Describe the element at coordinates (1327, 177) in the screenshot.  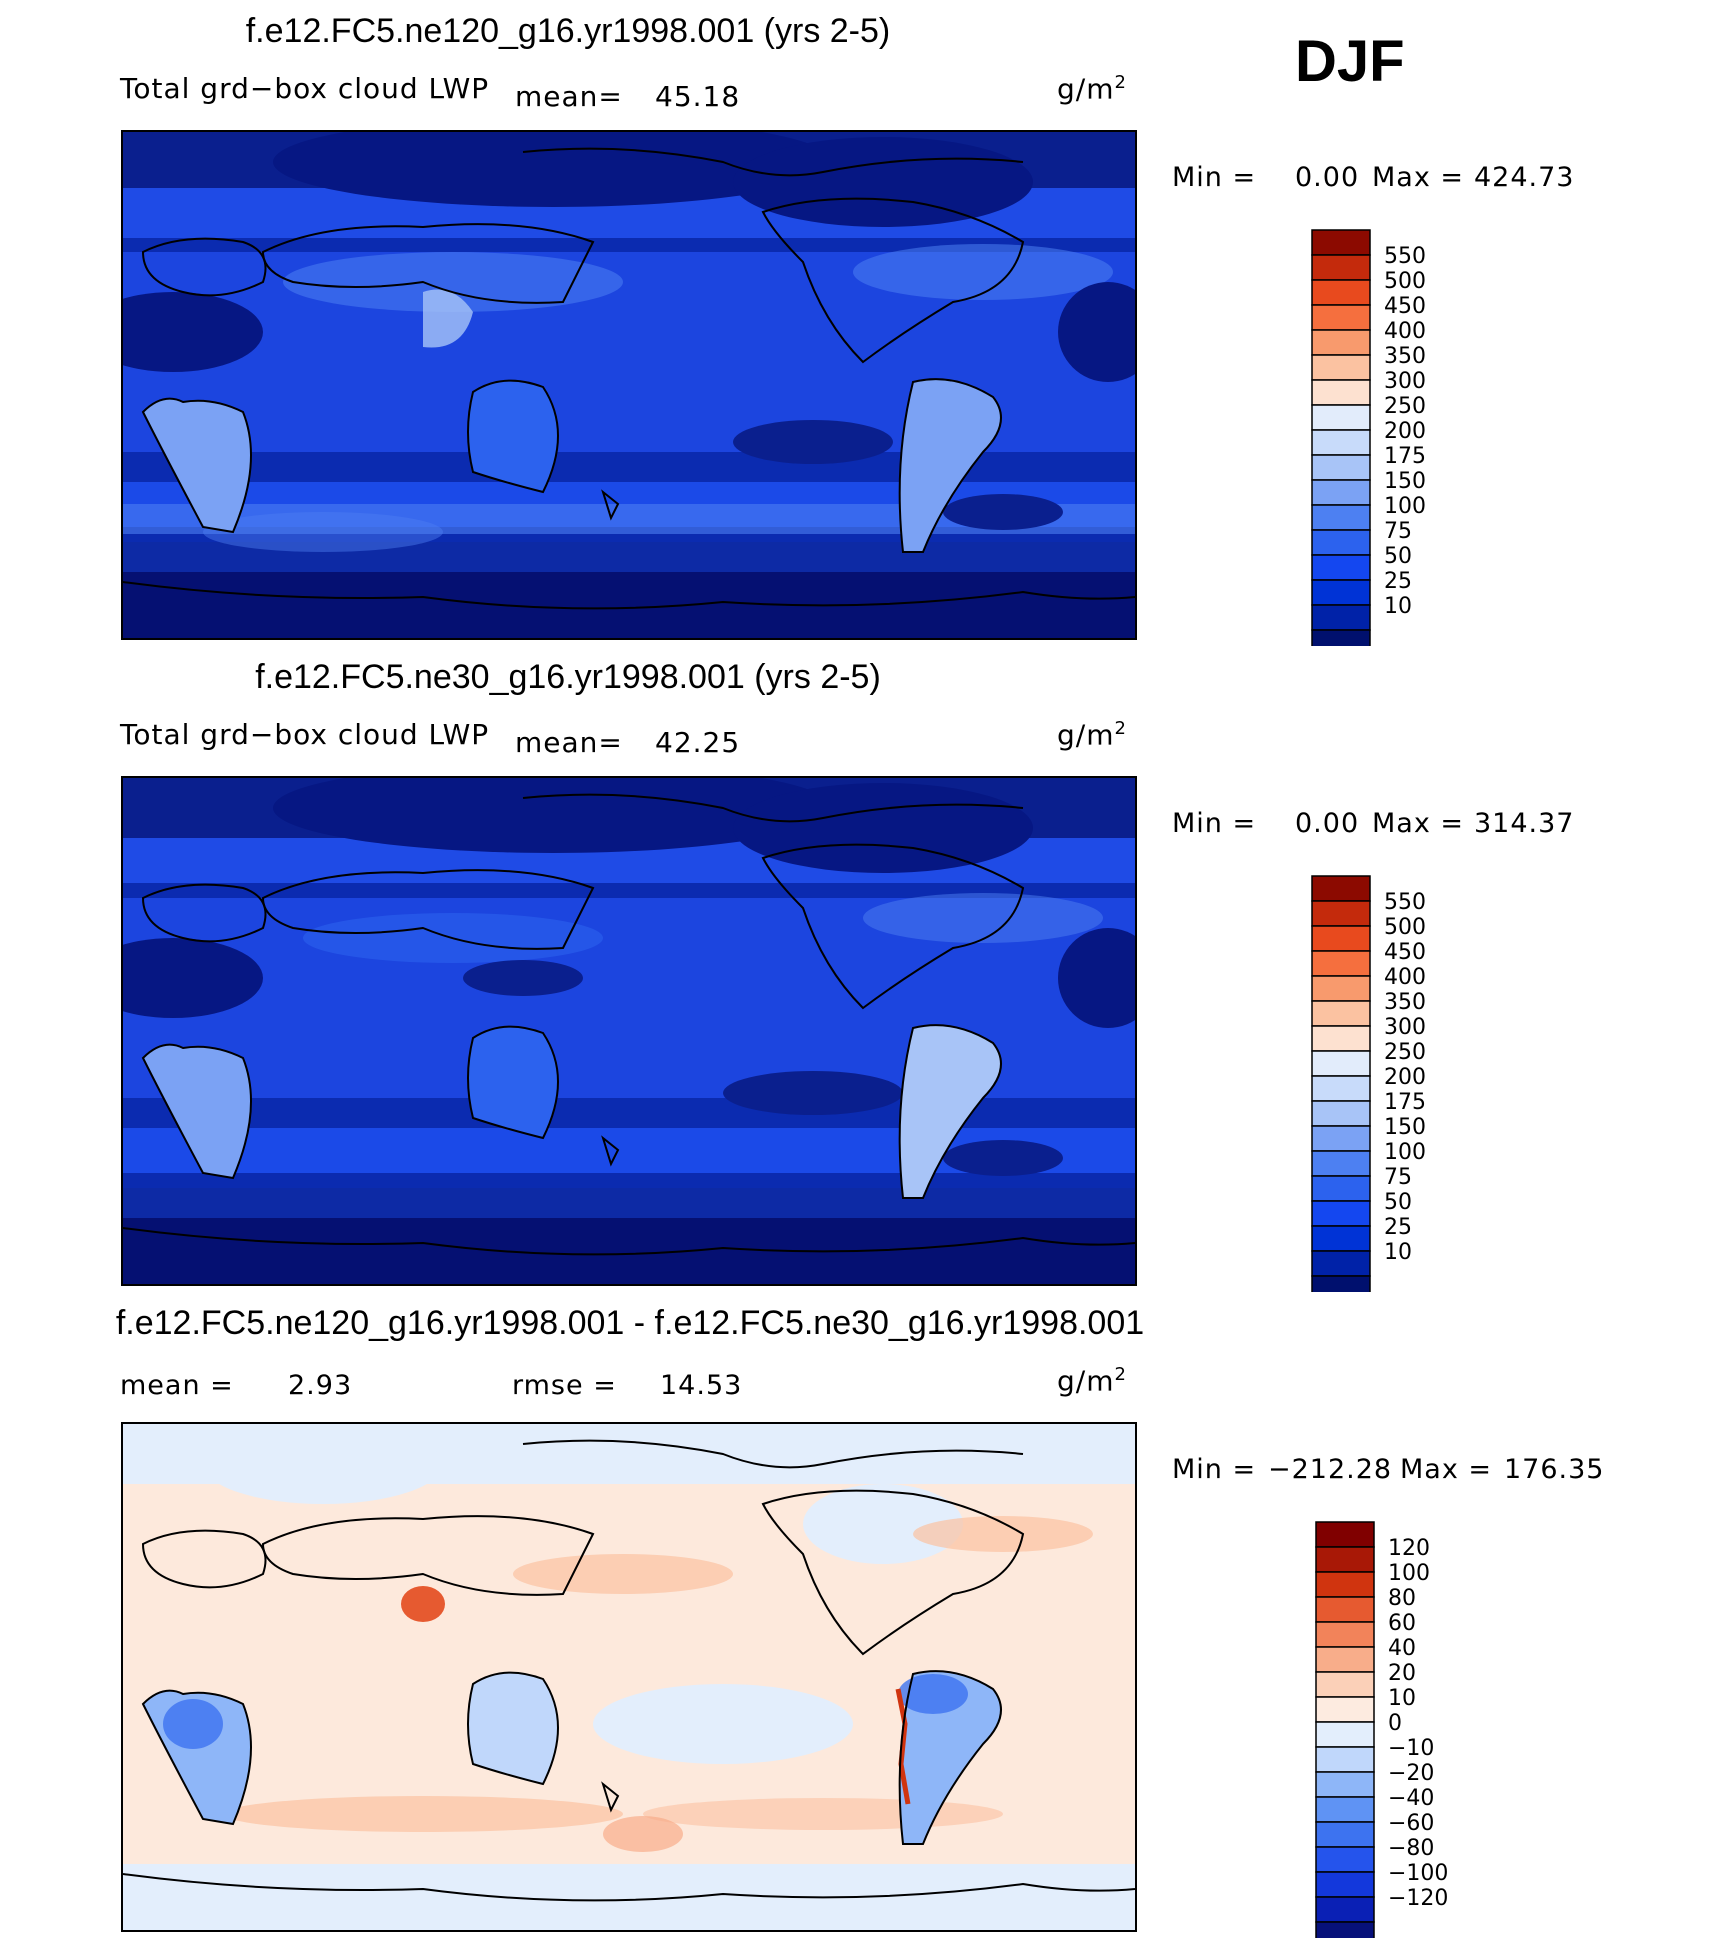
I see `panel1-min-value: 0.00` at that location.